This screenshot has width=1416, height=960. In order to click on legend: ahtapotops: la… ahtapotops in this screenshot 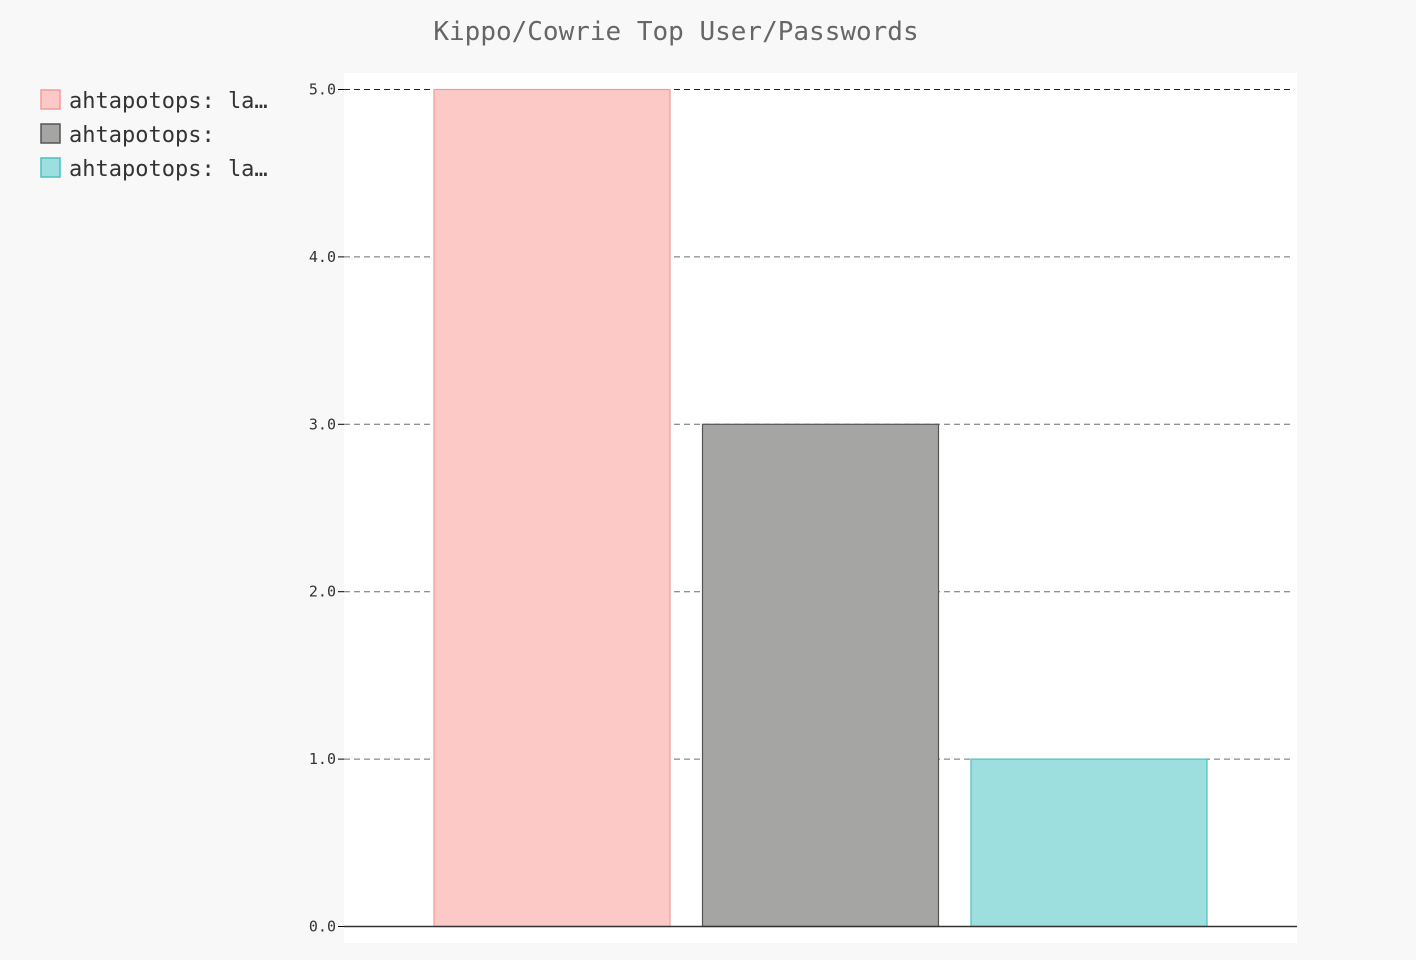, I will do `click(154, 135)`.